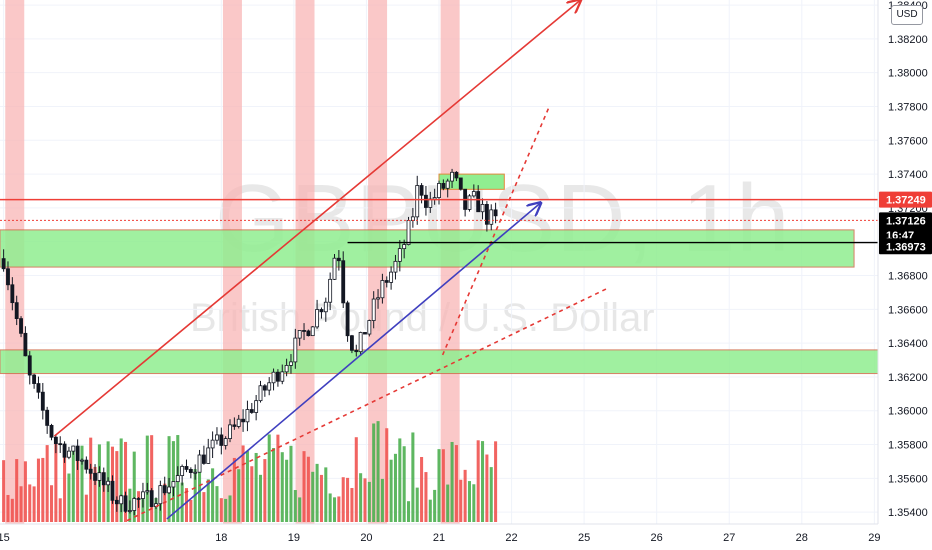 The height and width of the screenshot is (550, 932). I want to click on time-axis: 15 18 19 20 21 22 25 26 27 28 29, so click(440, 538).